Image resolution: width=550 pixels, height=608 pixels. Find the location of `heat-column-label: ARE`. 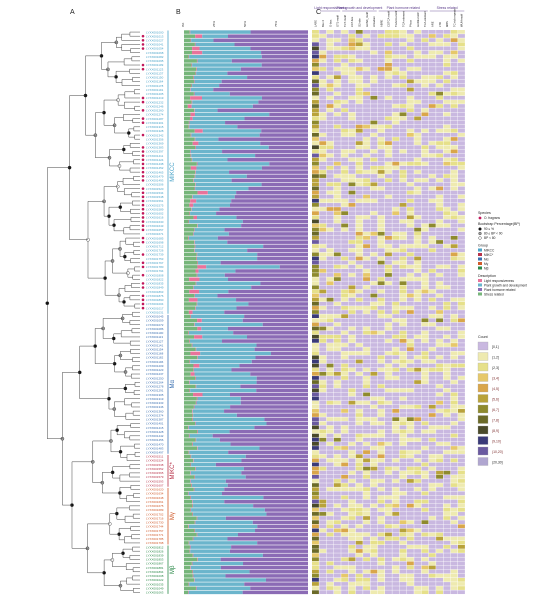

heat-column-label: ARE is located at coordinates (432, 24).